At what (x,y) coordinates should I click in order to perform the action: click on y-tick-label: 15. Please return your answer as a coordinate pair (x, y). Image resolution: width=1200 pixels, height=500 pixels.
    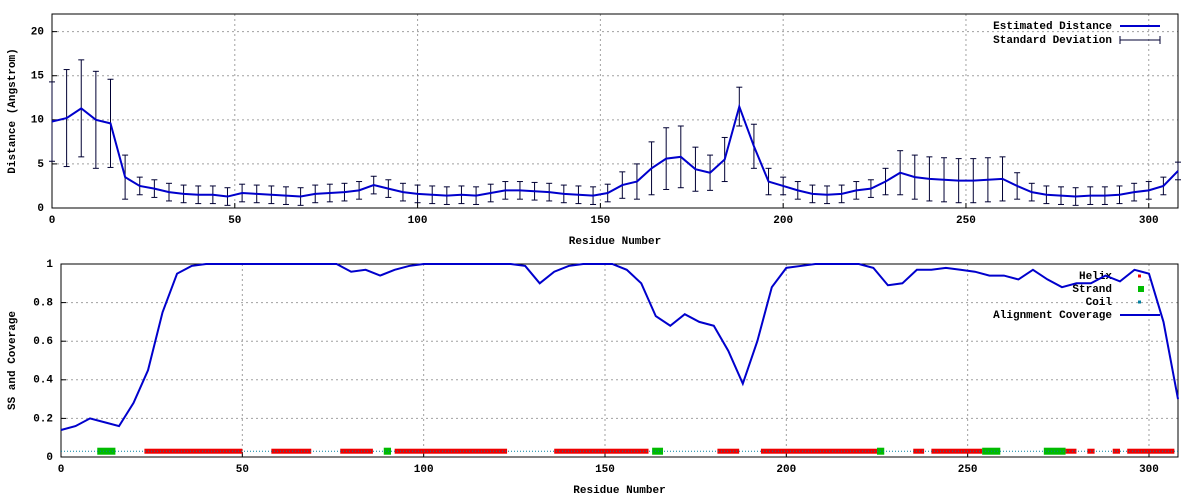
    Looking at the image, I should click on (38, 77).